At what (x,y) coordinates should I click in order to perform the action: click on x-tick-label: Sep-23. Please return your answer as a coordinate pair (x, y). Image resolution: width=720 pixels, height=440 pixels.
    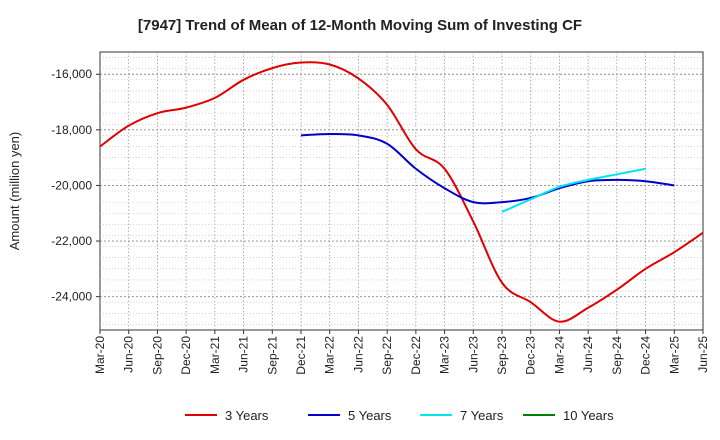
    Looking at the image, I should click on (502, 355).